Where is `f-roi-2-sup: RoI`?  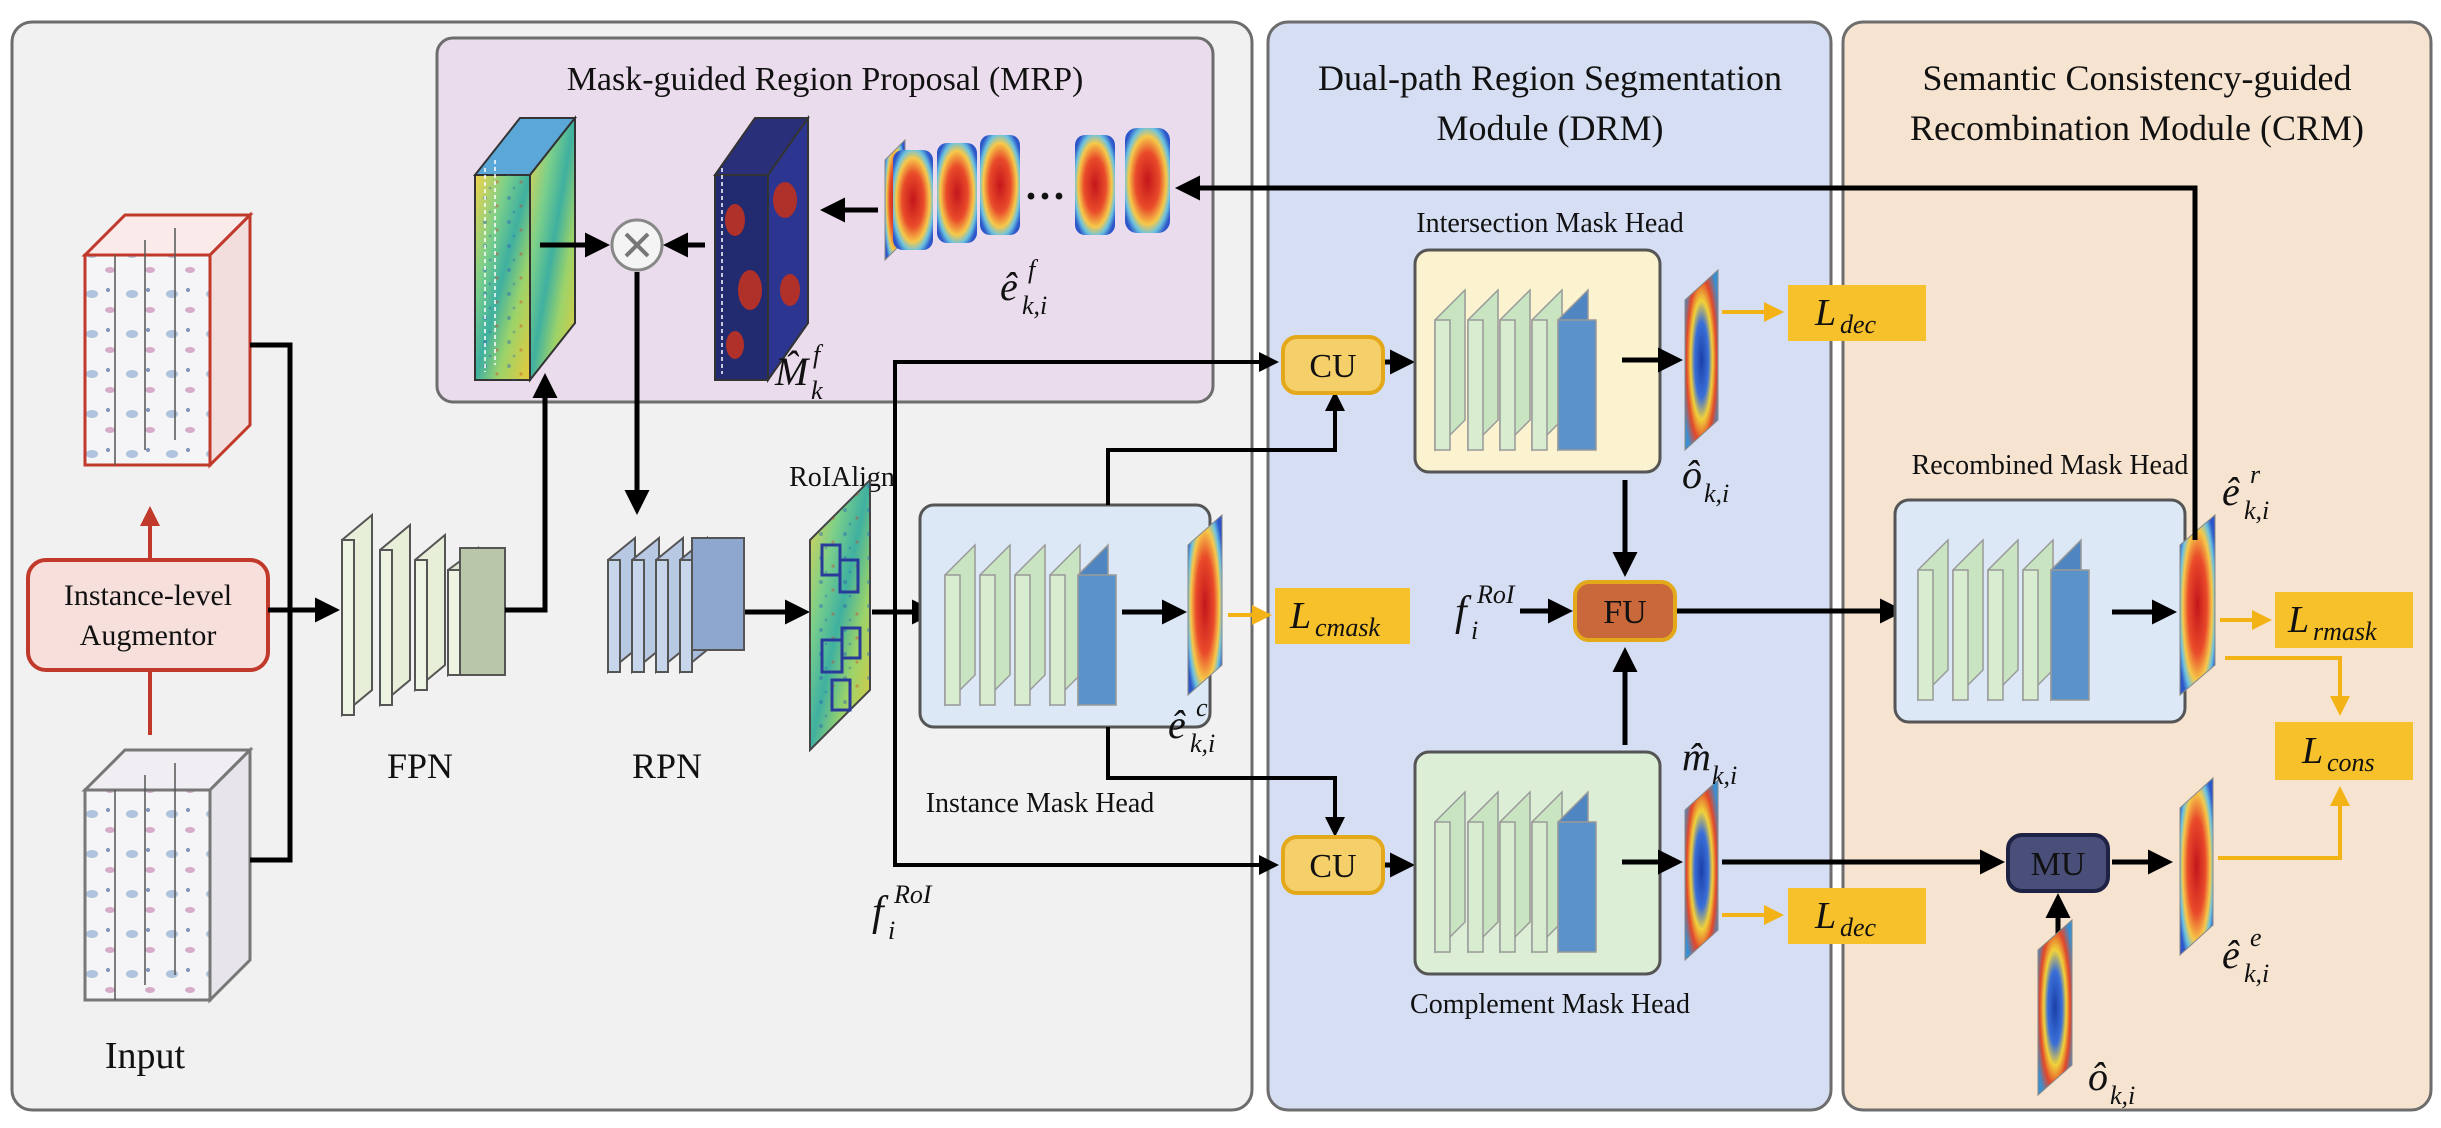
f-roi-2-sup: RoI is located at coordinates (1496, 594).